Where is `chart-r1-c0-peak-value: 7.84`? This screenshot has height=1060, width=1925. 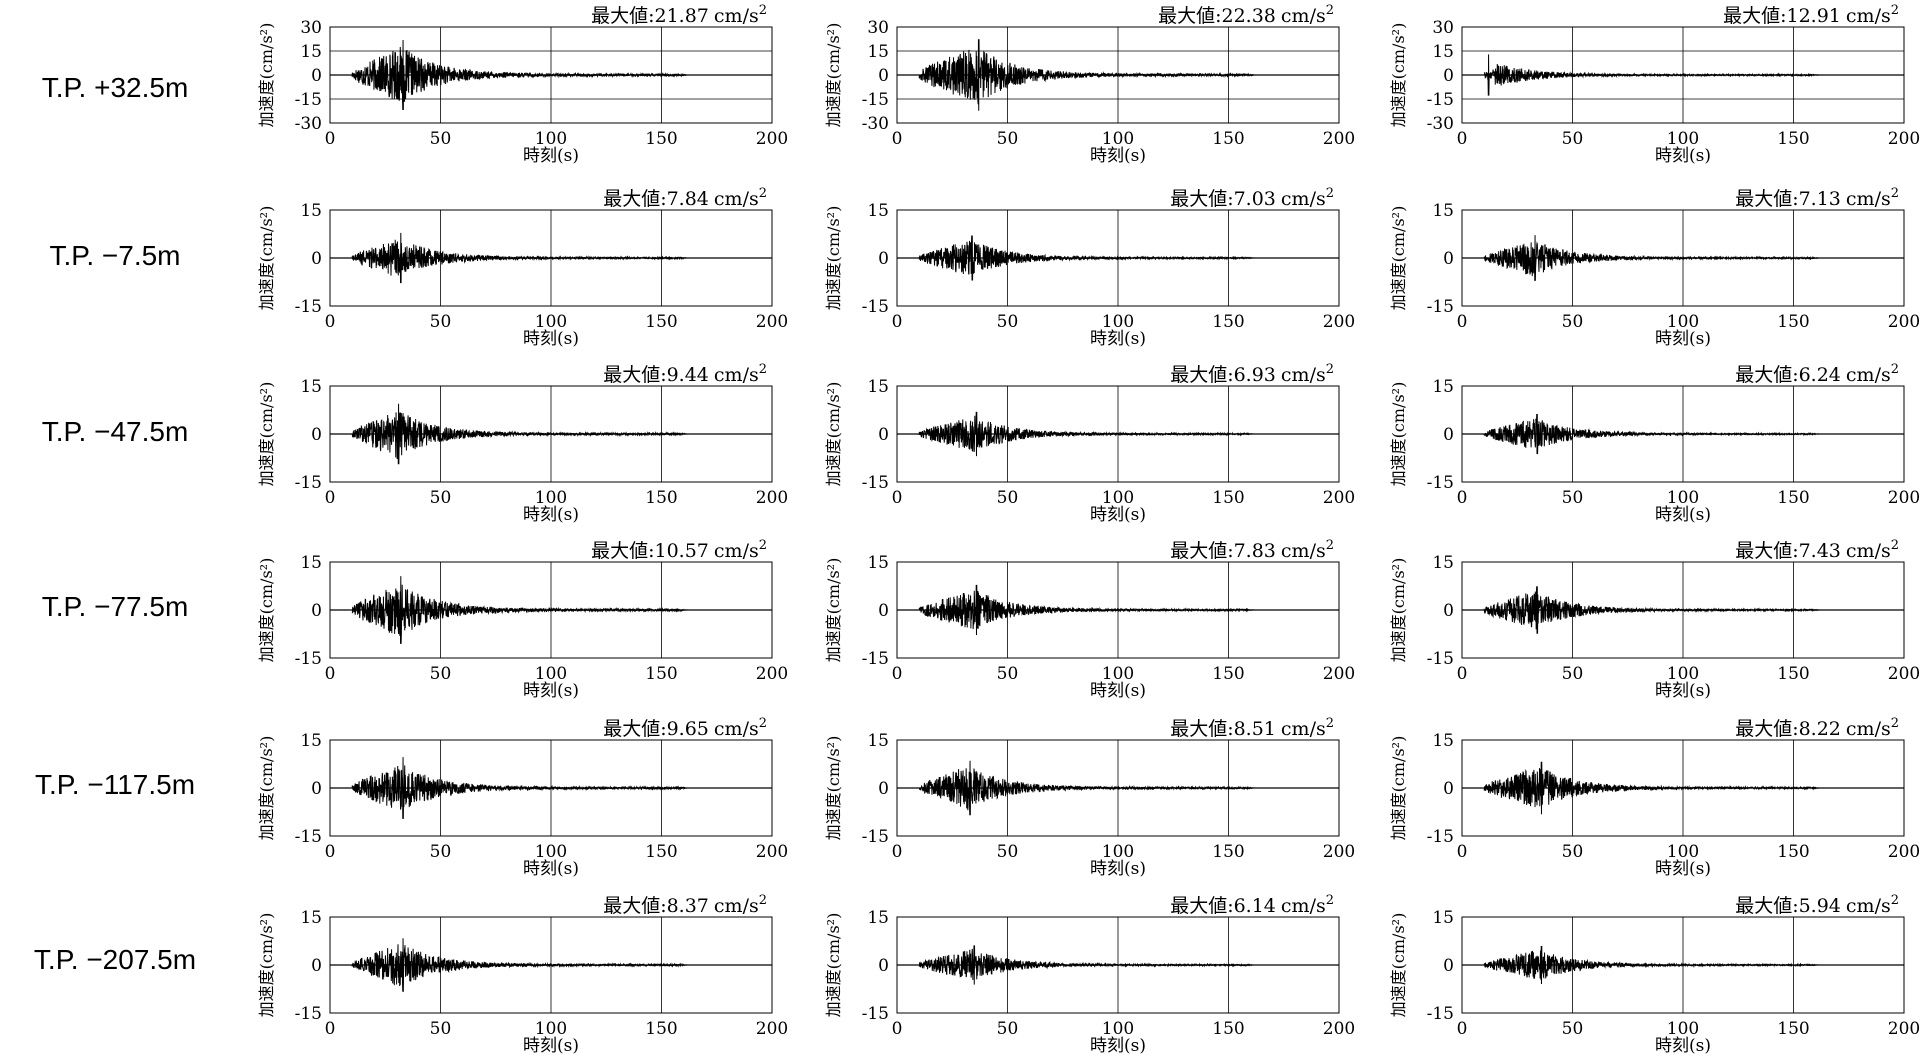 chart-r1-c0-peak-value: 7.84 is located at coordinates (688, 199).